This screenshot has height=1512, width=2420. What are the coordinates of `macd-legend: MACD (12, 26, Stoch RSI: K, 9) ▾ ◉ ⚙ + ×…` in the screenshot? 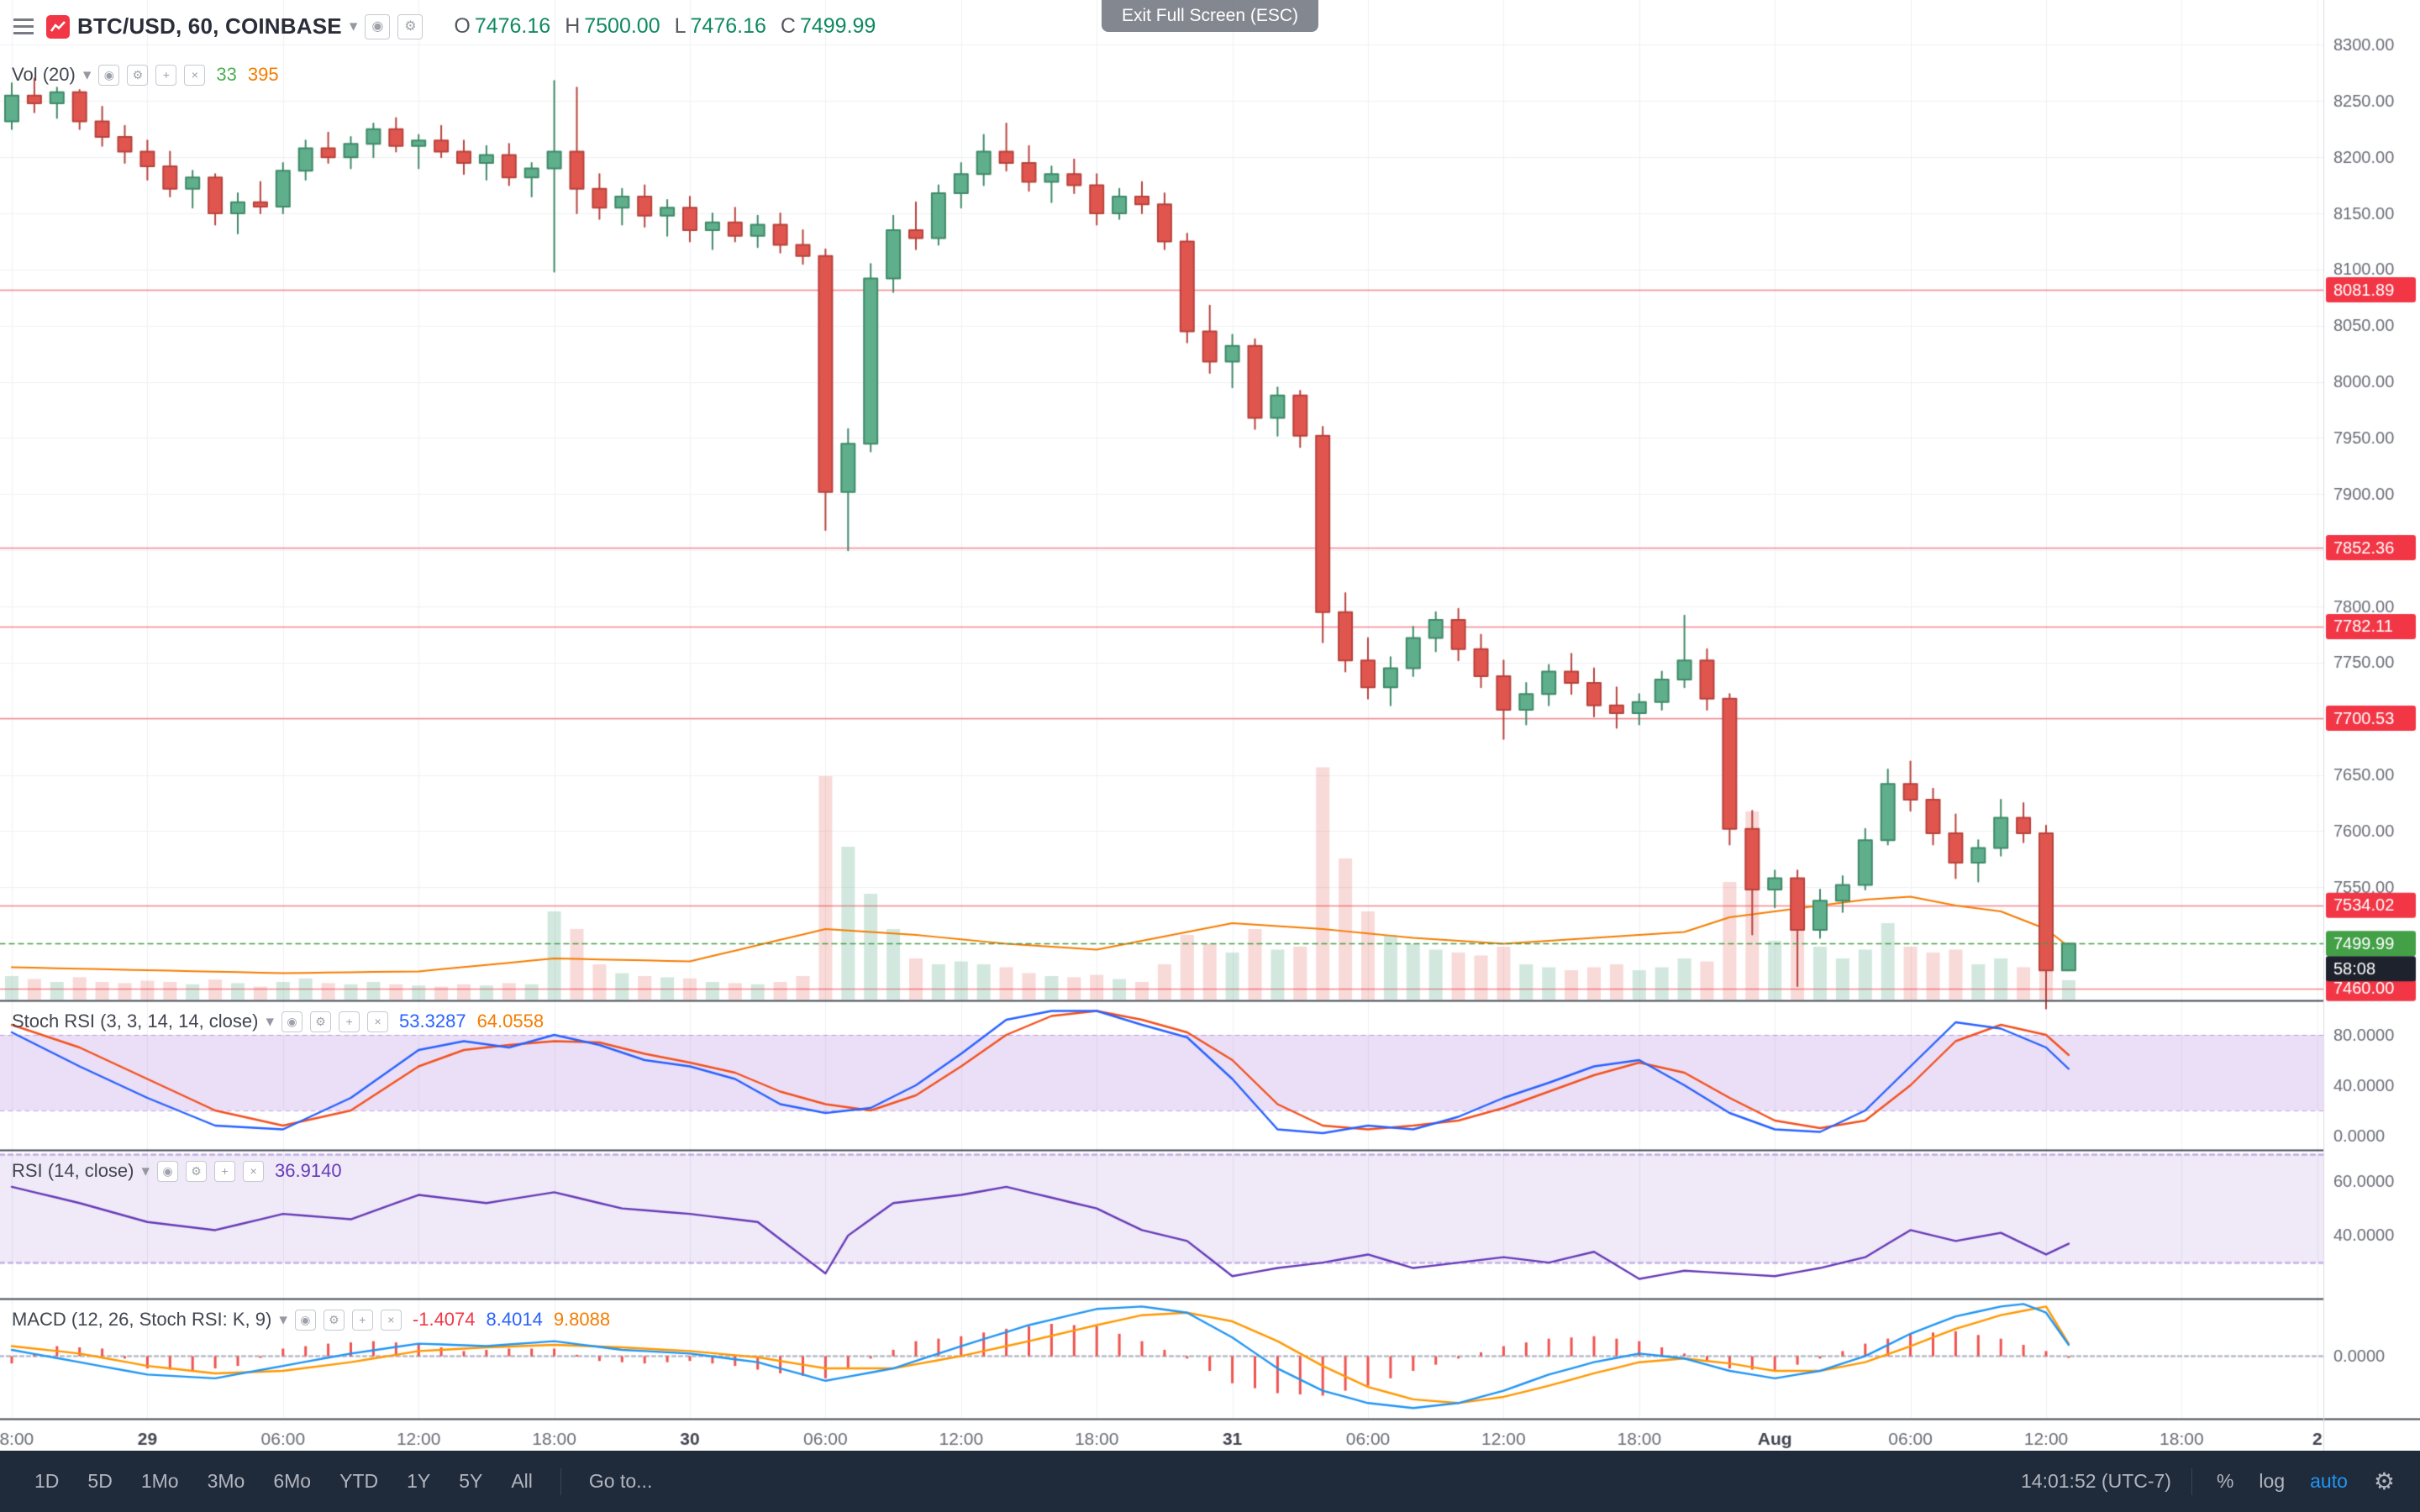 It's located at (311, 1320).